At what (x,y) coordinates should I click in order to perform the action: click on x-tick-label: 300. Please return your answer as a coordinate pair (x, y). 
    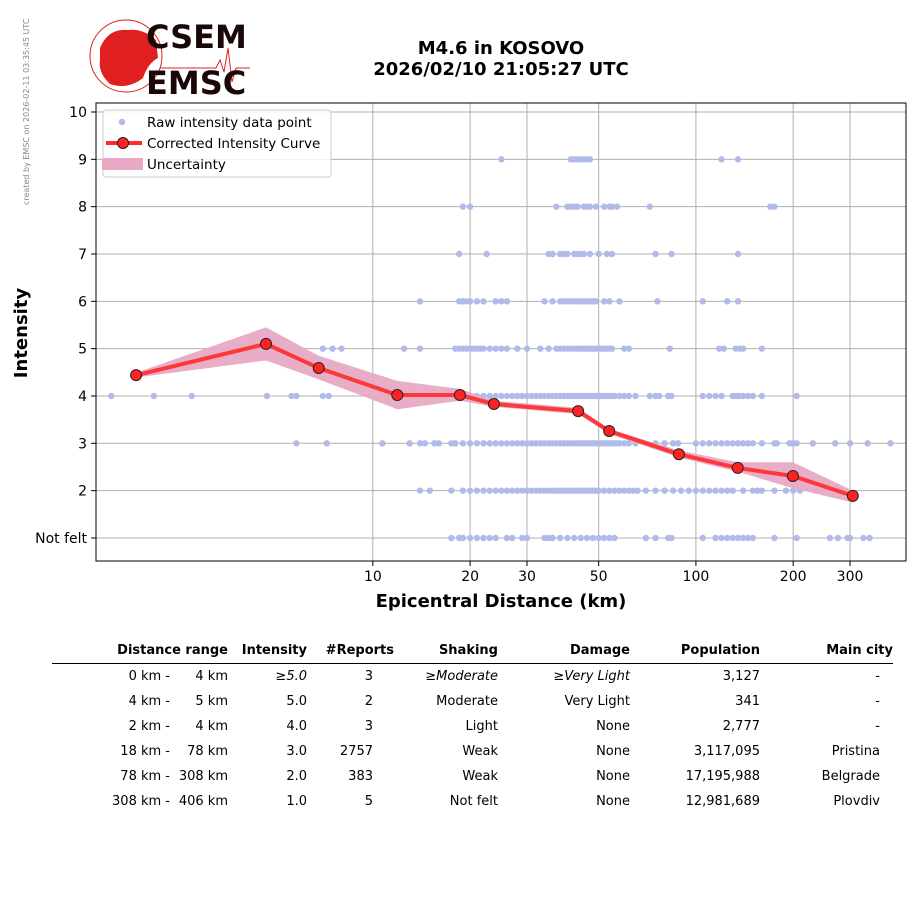
    Looking at the image, I should click on (850, 577).